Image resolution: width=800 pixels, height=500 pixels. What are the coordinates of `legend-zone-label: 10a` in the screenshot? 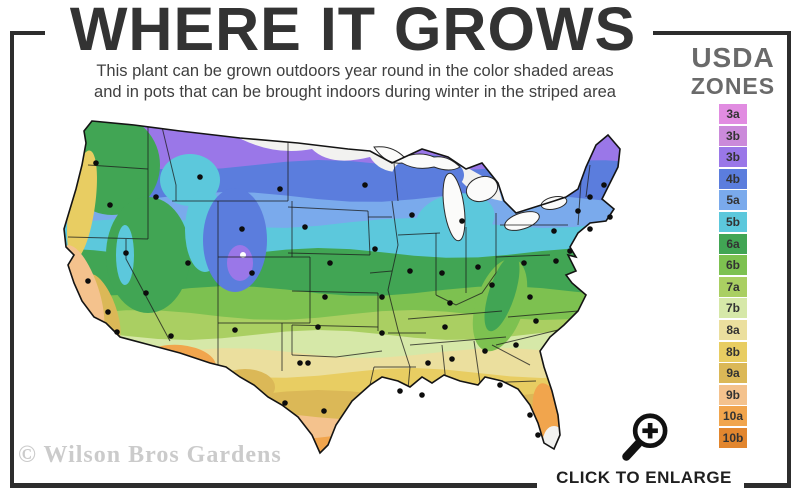 It's located at (733, 416).